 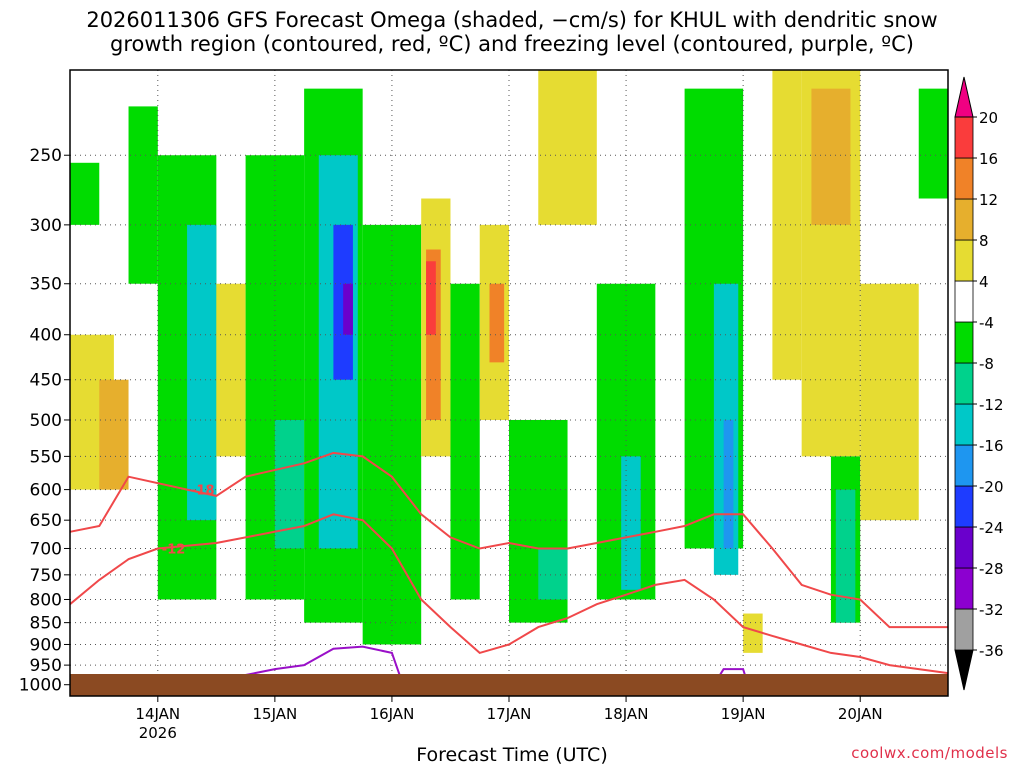 What do you see at coordinates (46, 549) in the screenshot?
I see `y-tick-label-700: 700` at bounding box center [46, 549].